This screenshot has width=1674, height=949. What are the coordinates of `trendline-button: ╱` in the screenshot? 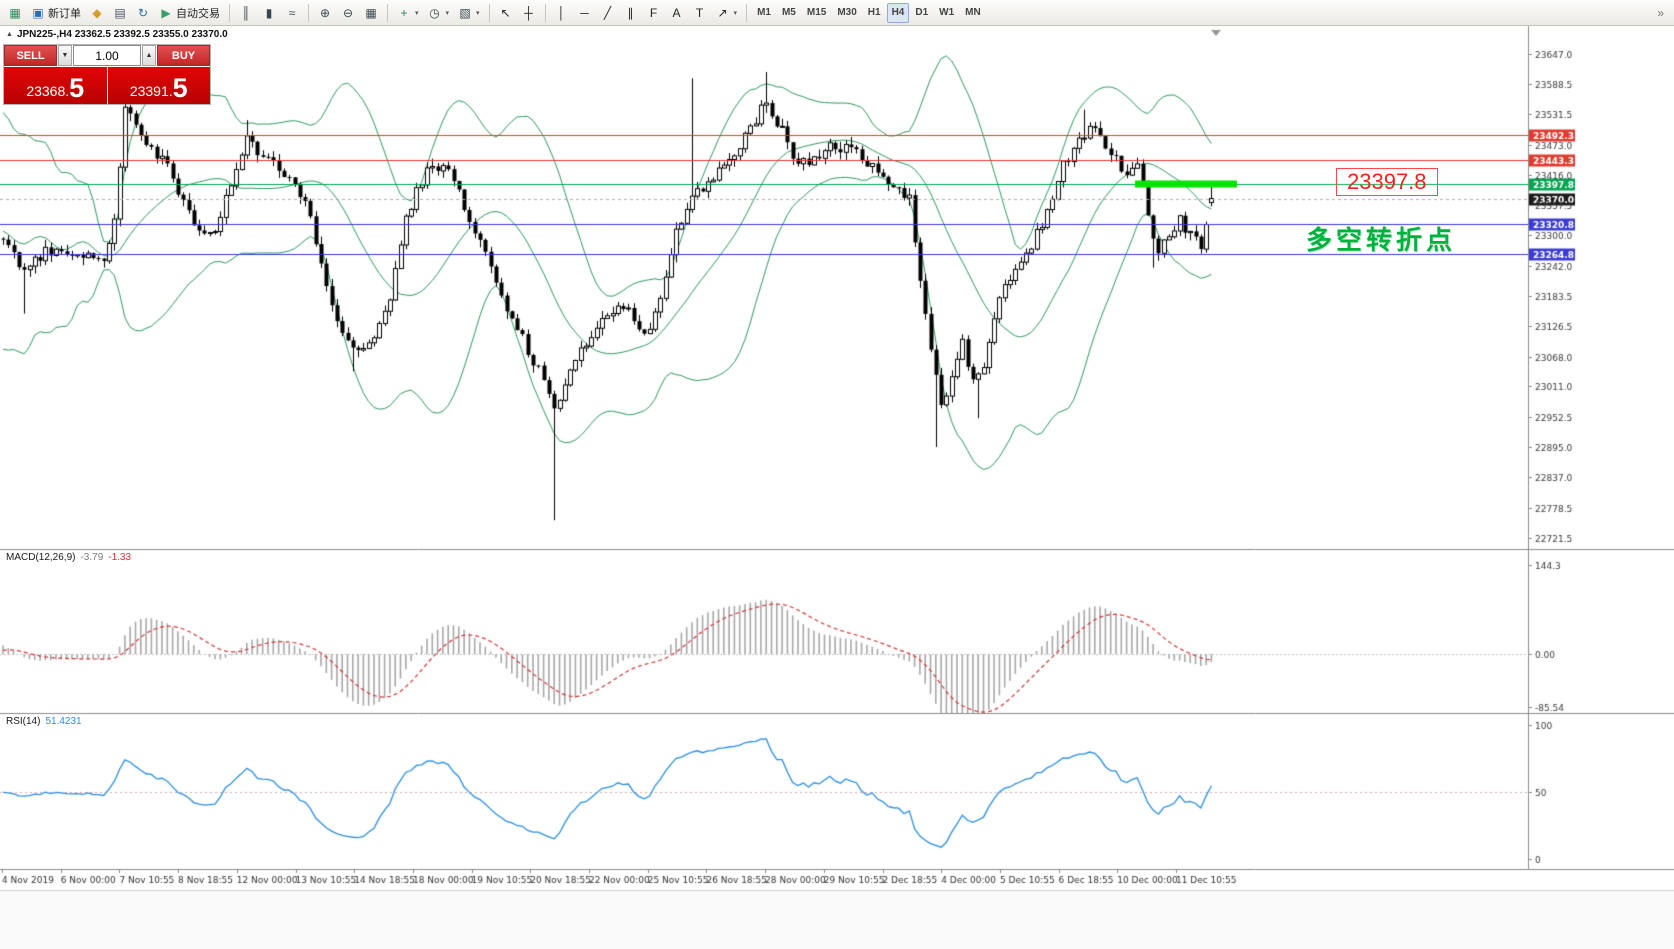 It's located at (608, 13).